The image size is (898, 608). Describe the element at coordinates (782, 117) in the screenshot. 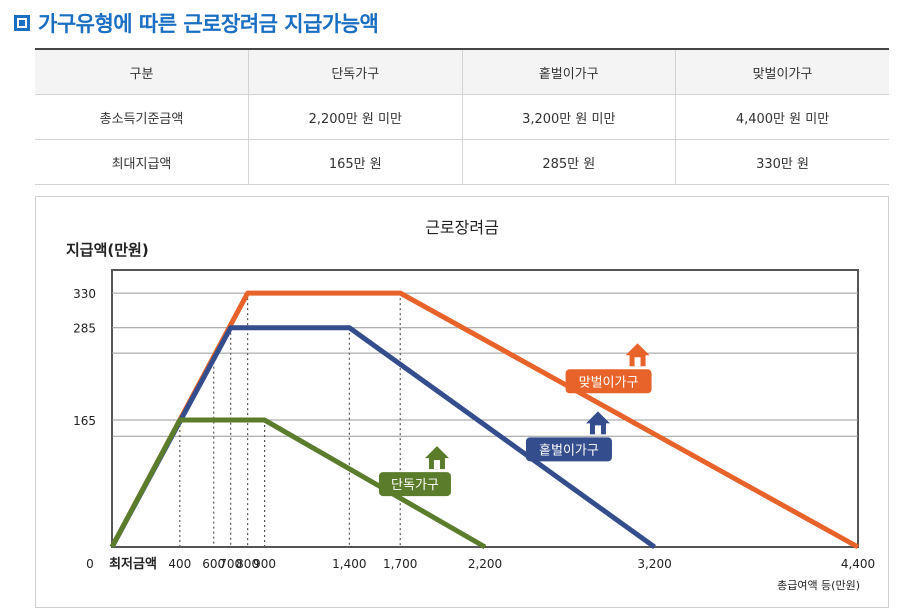

I see `table-cell: 4,400만 원 미만` at that location.